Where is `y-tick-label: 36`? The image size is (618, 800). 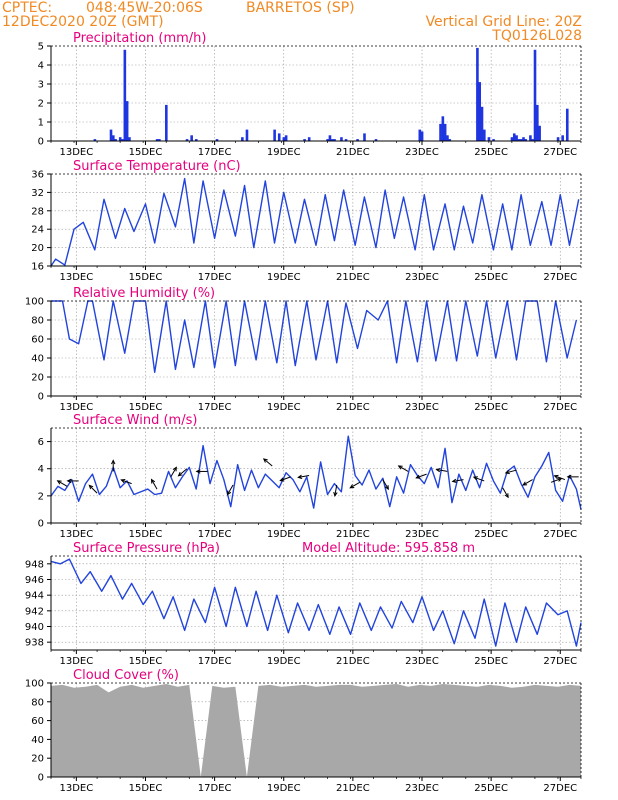
y-tick-label: 36 is located at coordinates (37, 175).